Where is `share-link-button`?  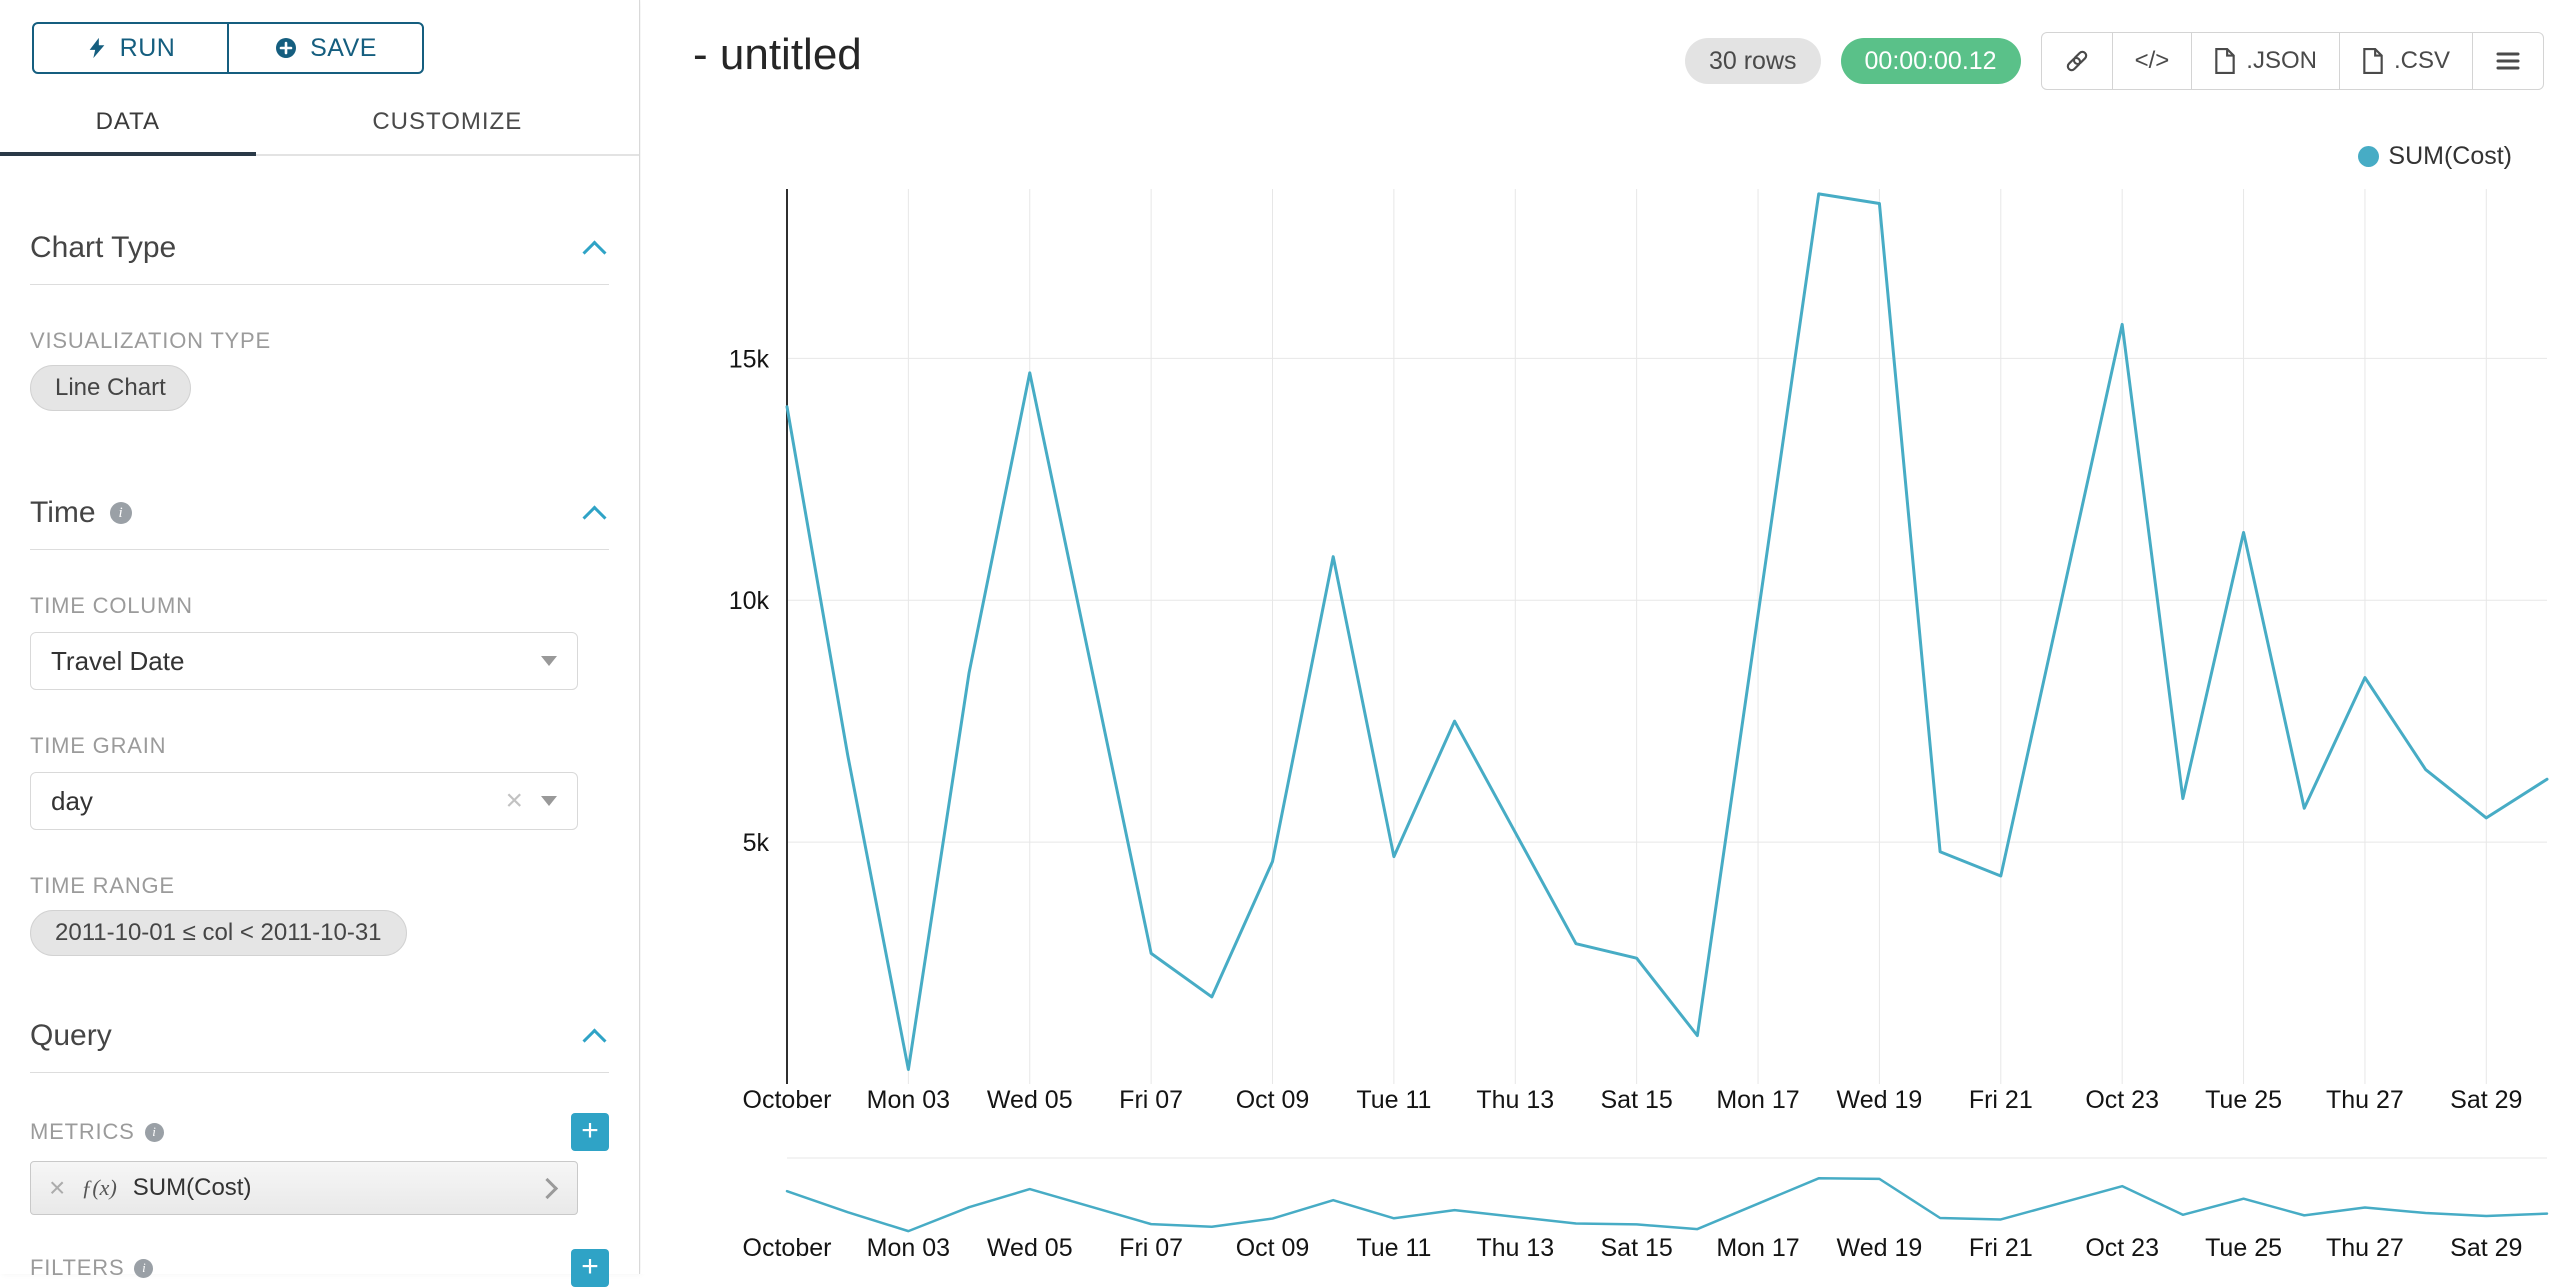 share-link-button is located at coordinates (2076, 61).